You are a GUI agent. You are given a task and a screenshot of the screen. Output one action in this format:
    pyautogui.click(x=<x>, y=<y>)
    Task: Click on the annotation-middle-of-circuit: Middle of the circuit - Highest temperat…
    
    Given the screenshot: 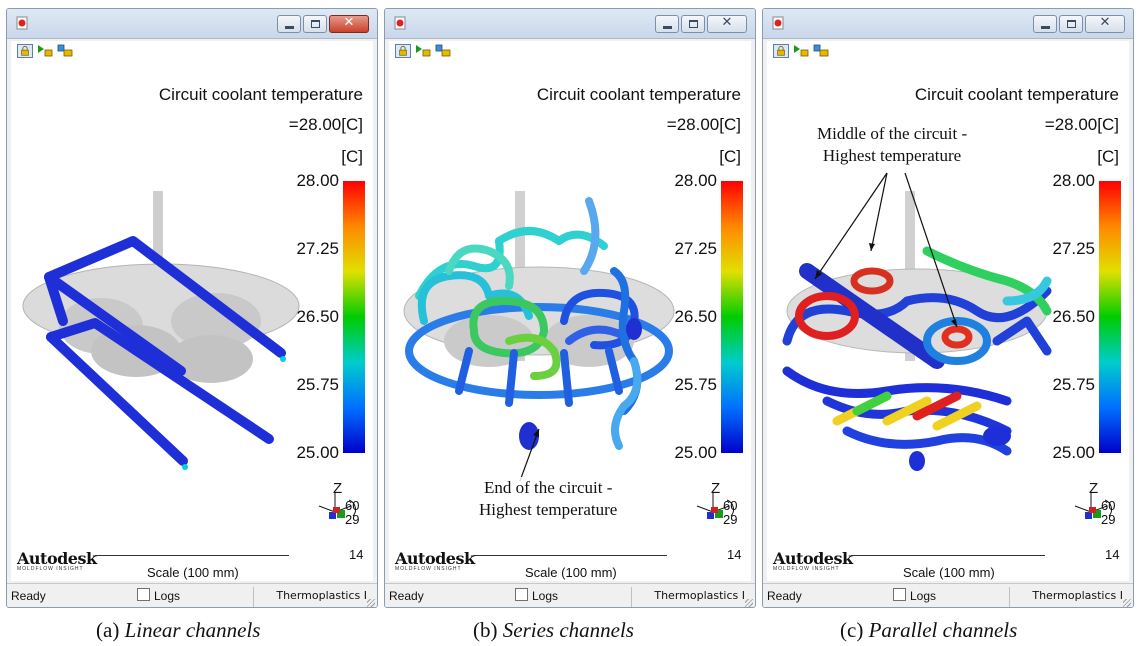 What is the action you would take?
    pyautogui.click(x=892, y=145)
    